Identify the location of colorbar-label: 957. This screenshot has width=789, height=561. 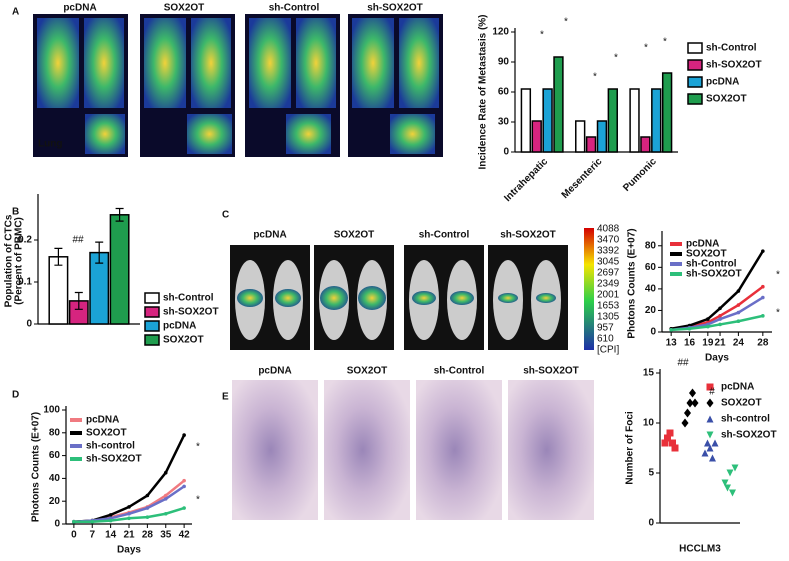
(605, 328).